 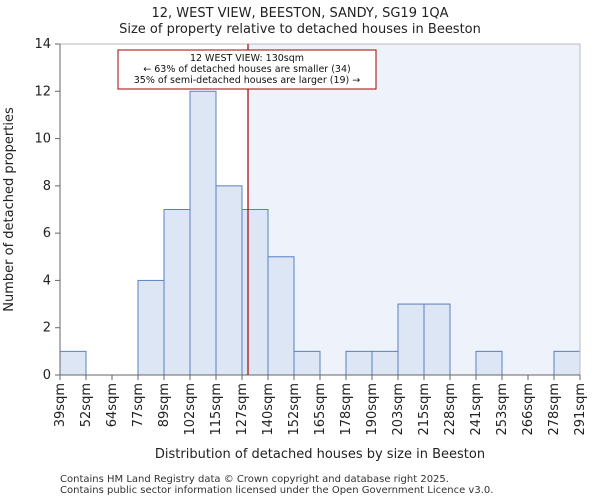 What do you see at coordinates (86, 405) in the screenshot?
I see `x-tick-label: 52sqm` at bounding box center [86, 405].